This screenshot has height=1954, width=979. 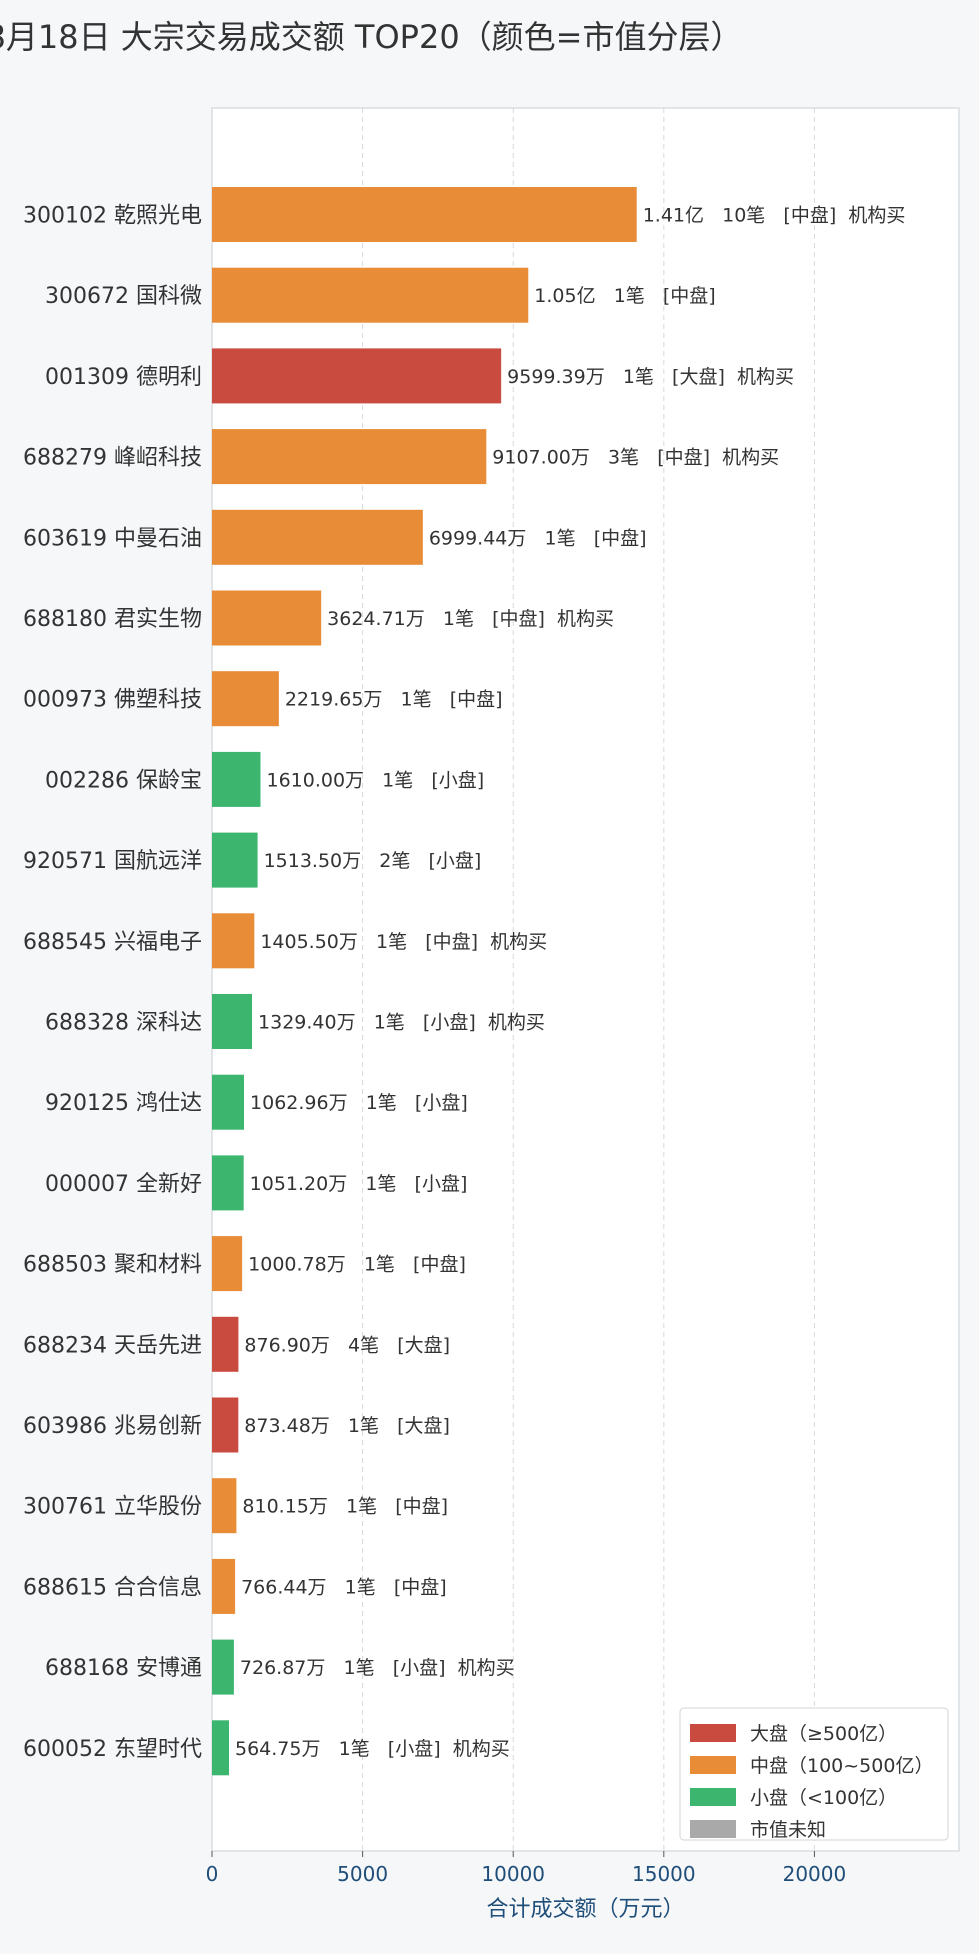 I want to click on data-label: 1062.96万 1笔 [小盘], so click(x=359, y=1103).